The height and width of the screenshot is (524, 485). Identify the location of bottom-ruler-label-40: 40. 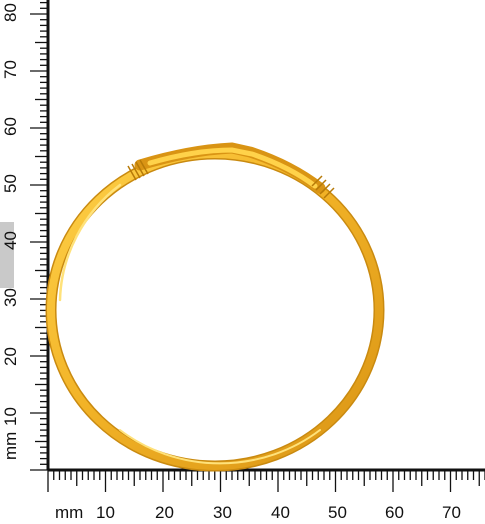
(280, 512).